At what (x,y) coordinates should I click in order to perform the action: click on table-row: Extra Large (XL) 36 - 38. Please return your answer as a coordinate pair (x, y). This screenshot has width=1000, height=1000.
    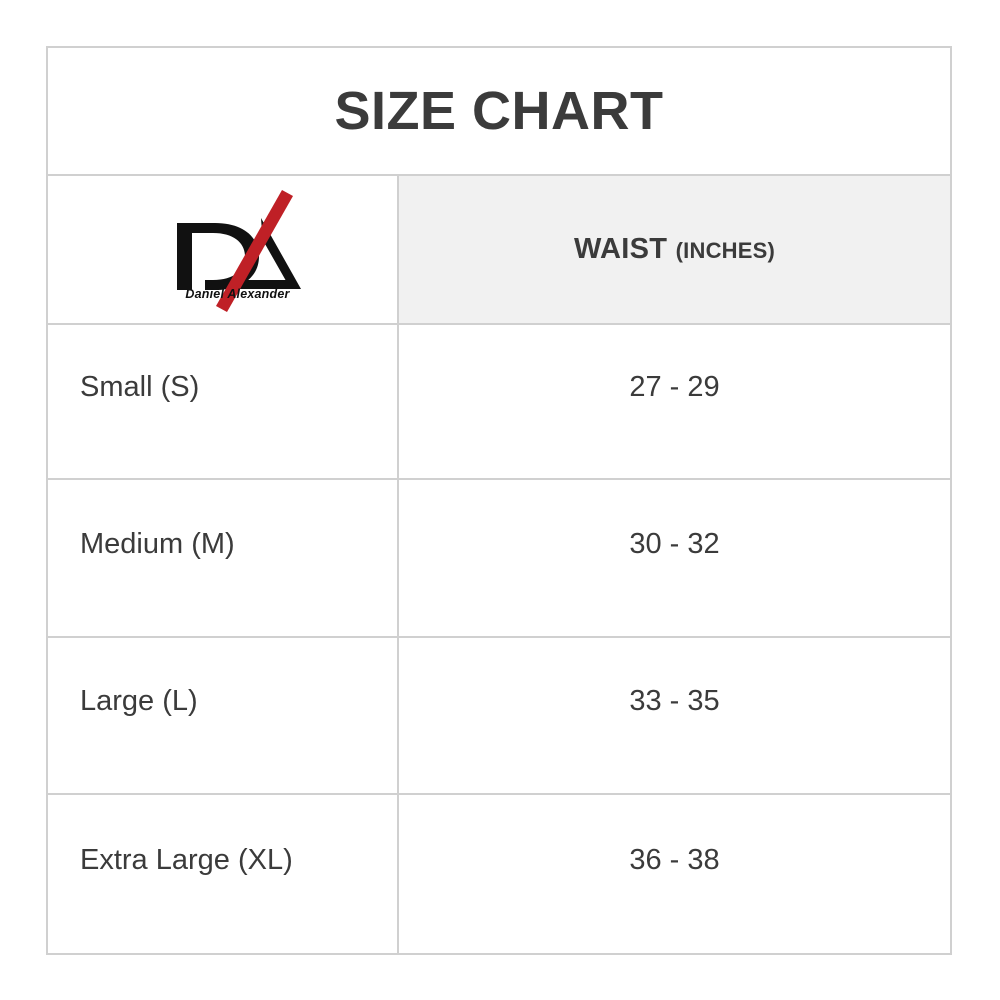
    Looking at the image, I should click on (499, 874).